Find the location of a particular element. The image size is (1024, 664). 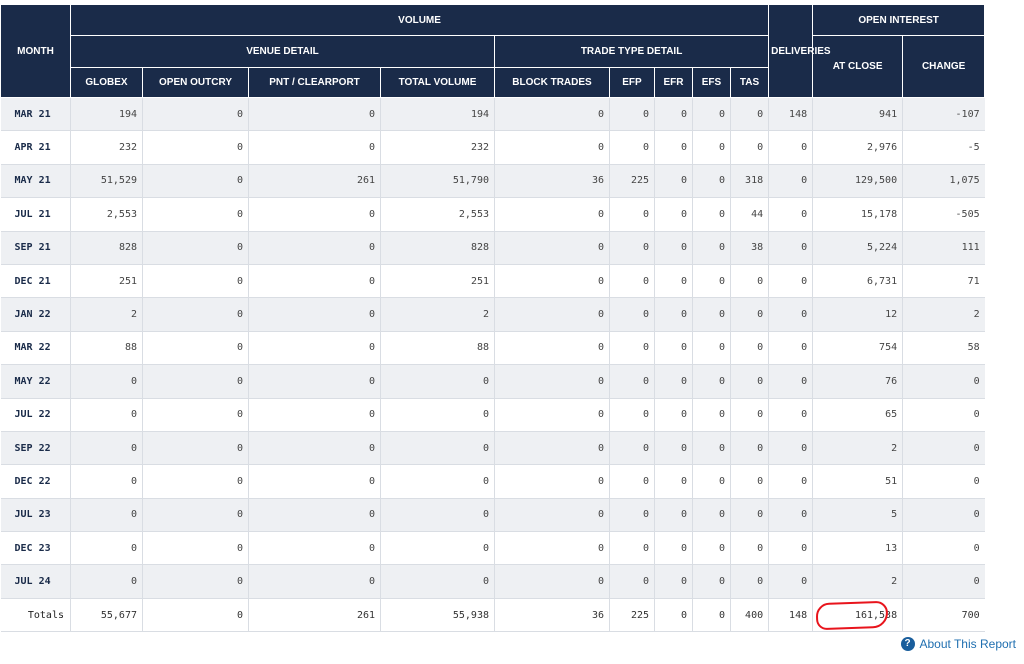

oi-change-cell: 1,075 is located at coordinates (943, 181).